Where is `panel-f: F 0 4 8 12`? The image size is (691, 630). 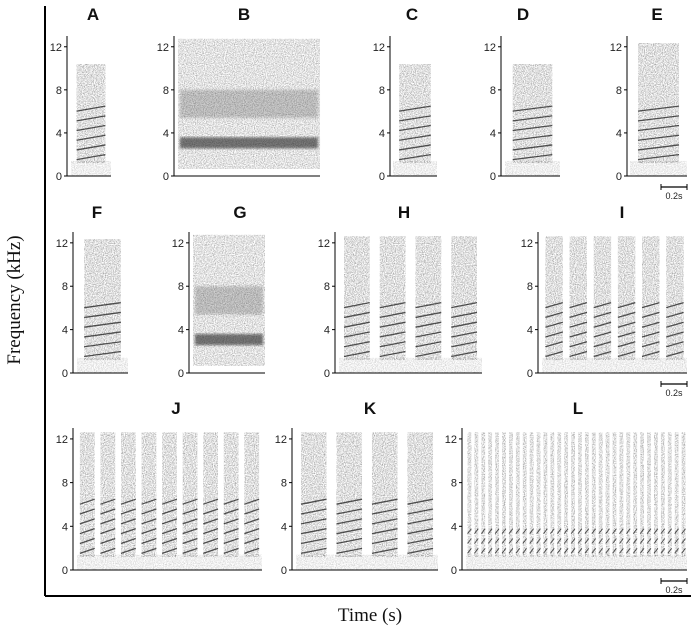
panel-f: F 0 4 8 12 is located at coordinates (92, 291).